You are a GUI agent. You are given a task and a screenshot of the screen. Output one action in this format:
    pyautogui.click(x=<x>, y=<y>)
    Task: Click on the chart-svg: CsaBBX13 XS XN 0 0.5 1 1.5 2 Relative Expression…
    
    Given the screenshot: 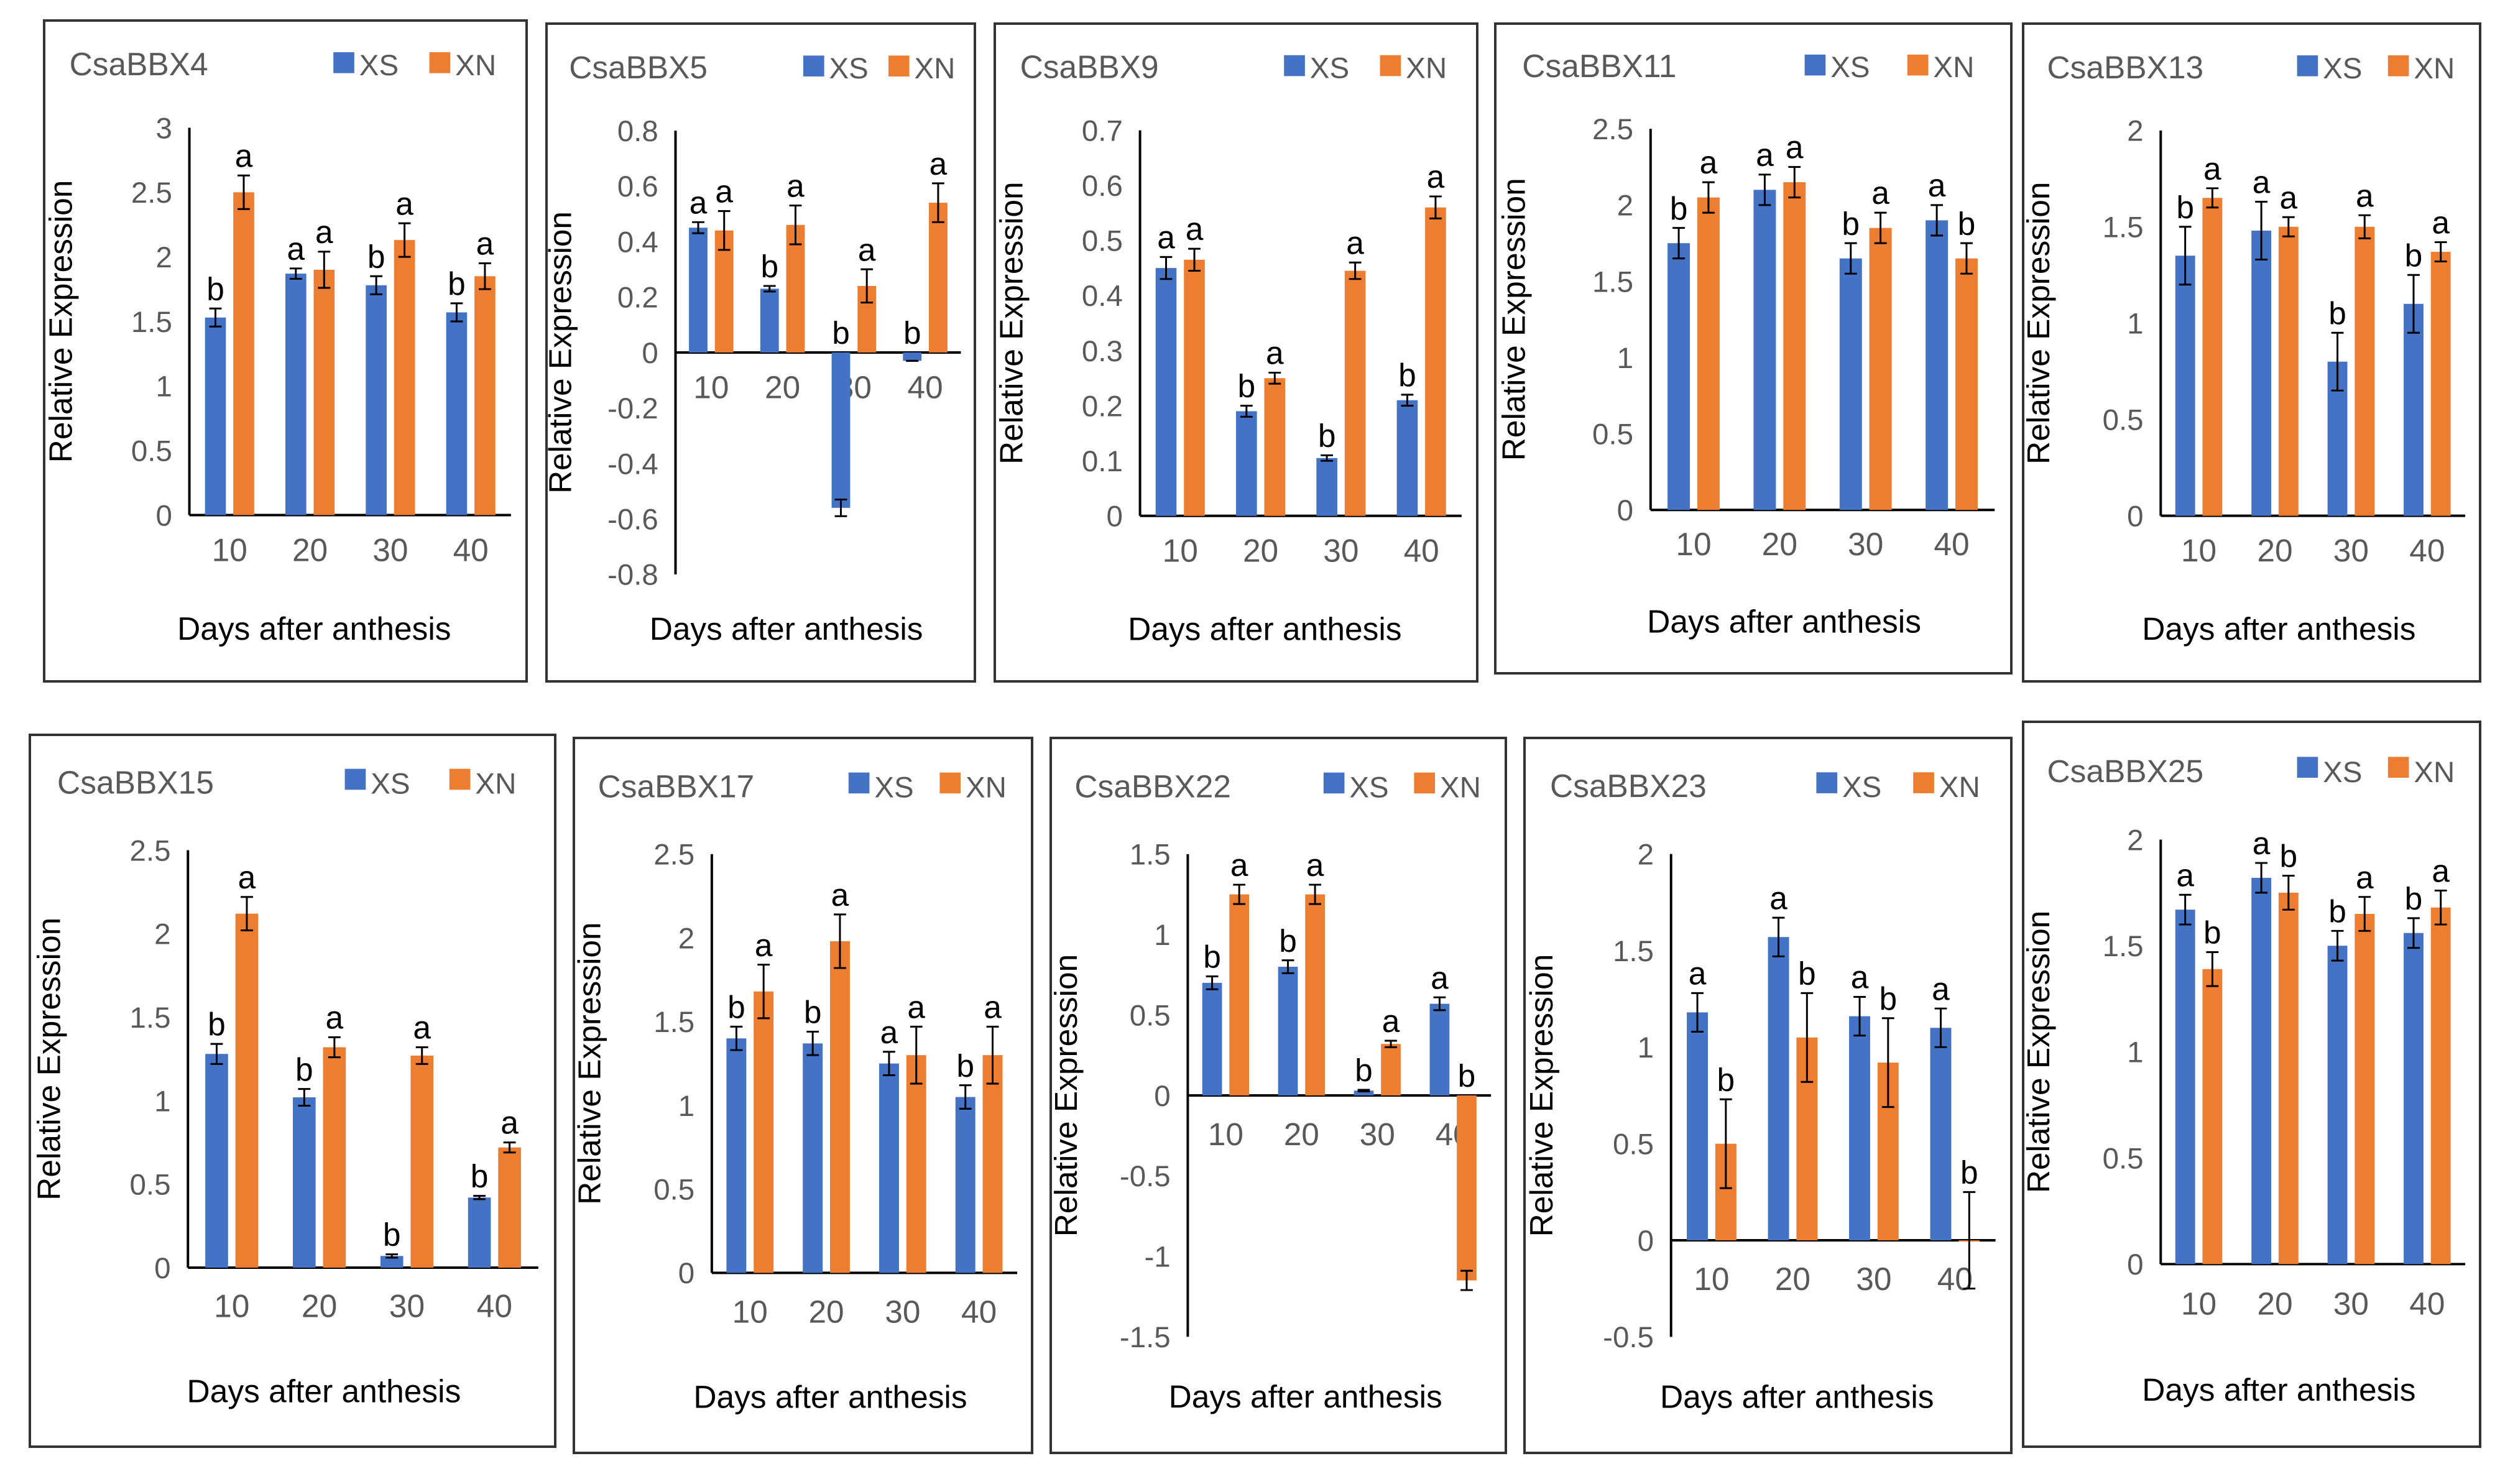 What is the action you would take?
    pyautogui.click(x=2245, y=348)
    